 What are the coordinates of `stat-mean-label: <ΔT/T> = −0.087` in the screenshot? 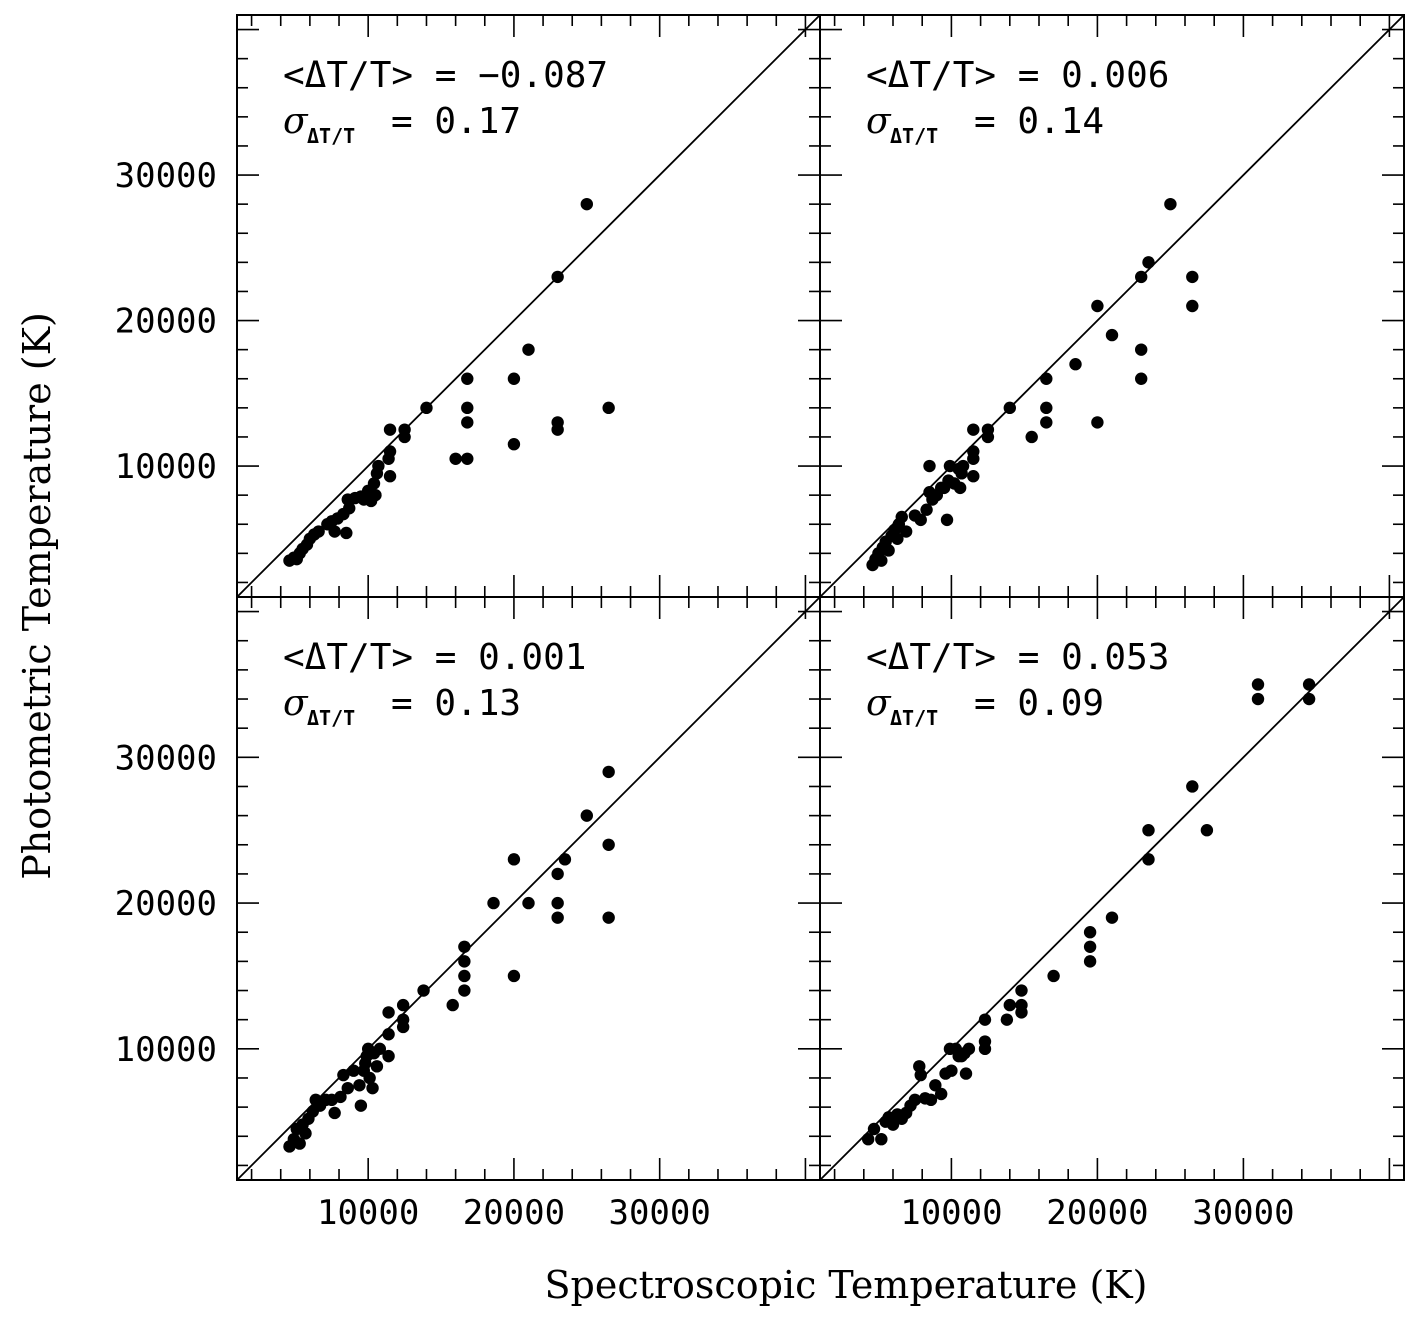 It's located at (445, 75).